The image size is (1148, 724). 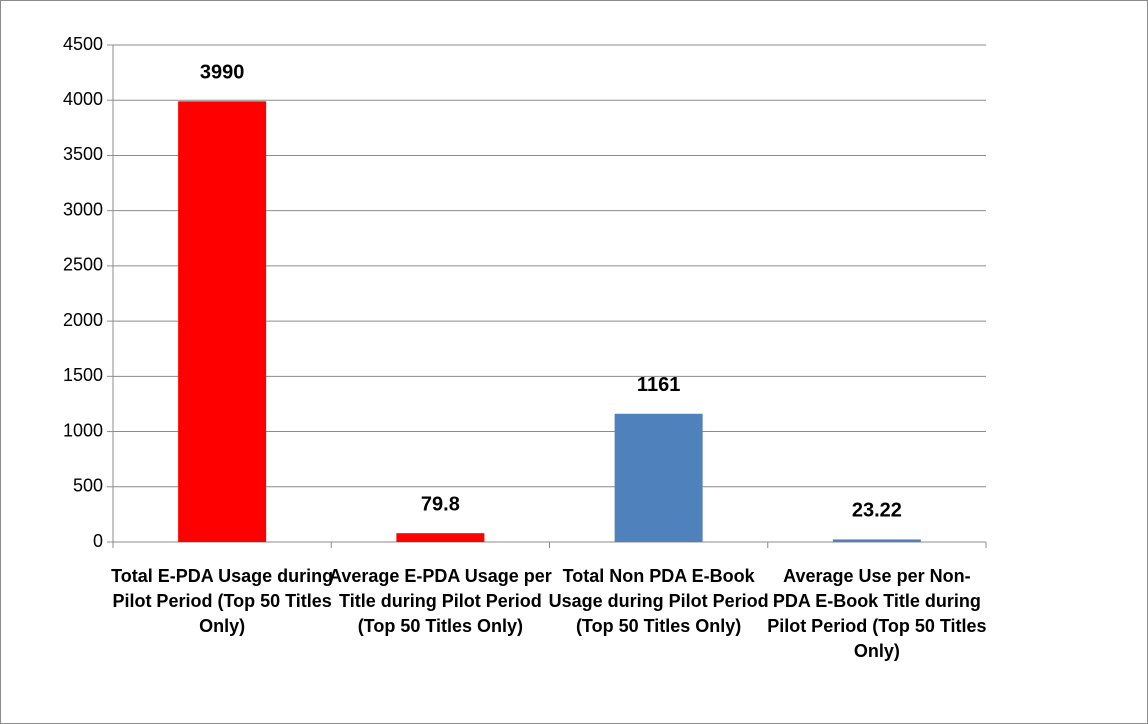 What do you see at coordinates (83, 154) in the screenshot?
I see `y-tick-label: 3500` at bounding box center [83, 154].